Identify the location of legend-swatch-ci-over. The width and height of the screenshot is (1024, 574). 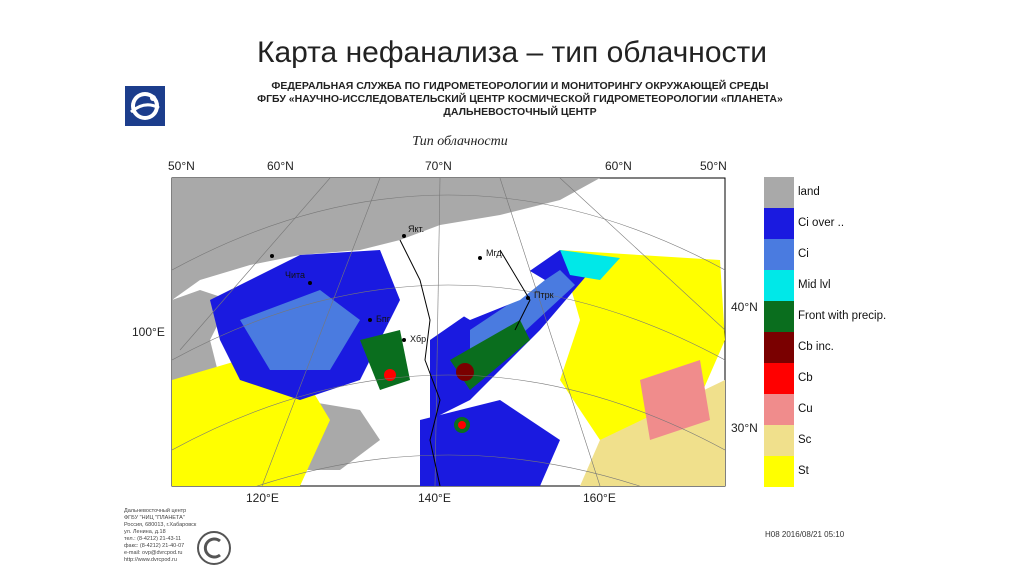
(779, 223).